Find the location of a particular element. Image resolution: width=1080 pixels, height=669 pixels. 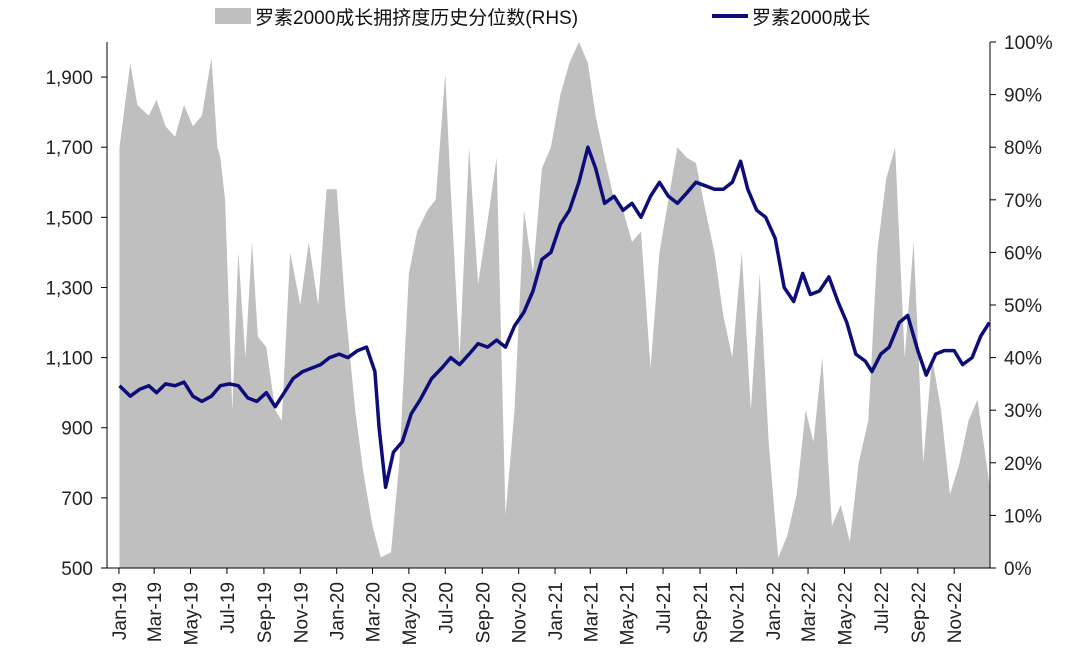

x-tick-label: May-19 is located at coordinates (192, 613).